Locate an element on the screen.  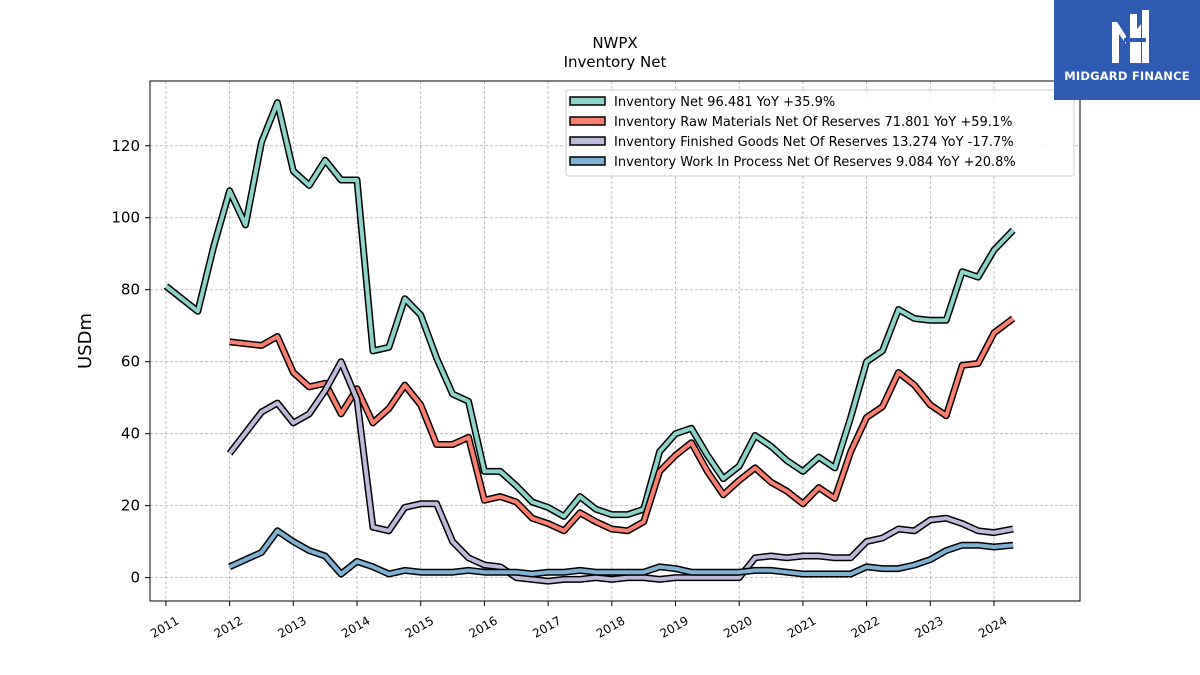
y-tick-label: 0 is located at coordinates (135, 578).